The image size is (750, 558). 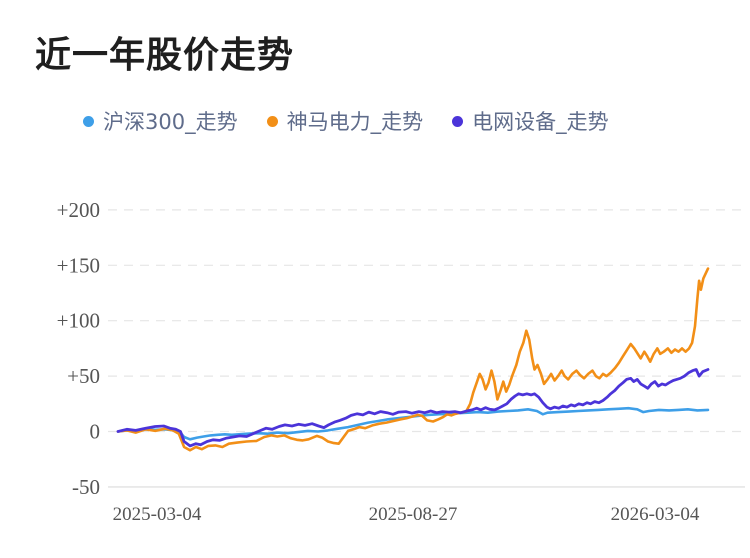 What do you see at coordinates (458, 121) in the screenshot?
I see `legend-dot-icon-grid-equipment` at bounding box center [458, 121].